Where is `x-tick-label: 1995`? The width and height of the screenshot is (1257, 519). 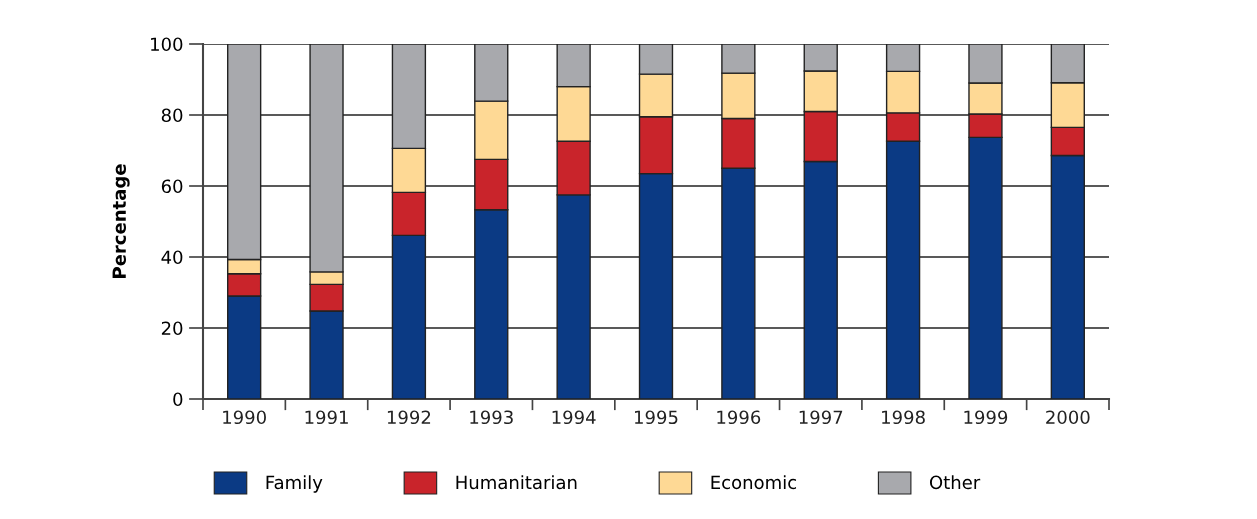 x-tick-label: 1995 is located at coordinates (656, 417).